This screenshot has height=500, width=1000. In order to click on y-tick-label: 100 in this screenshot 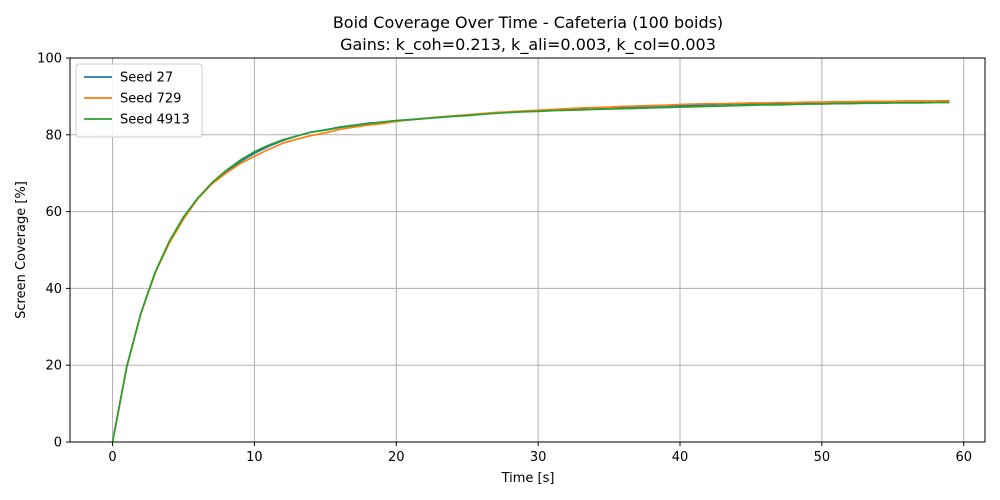, I will do `click(49, 59)`.